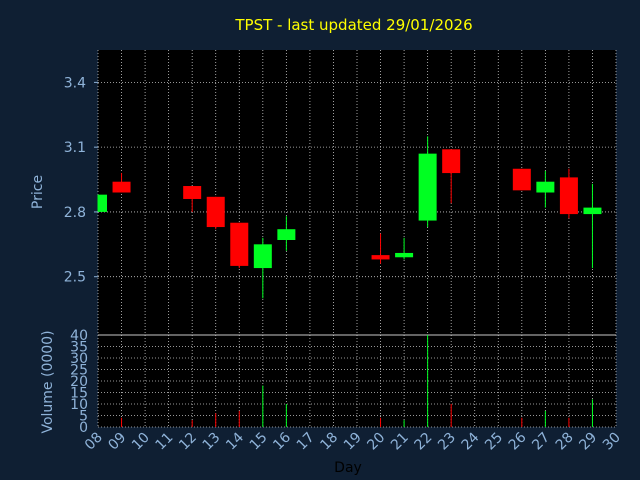 This screenshot has width=640, height=480. What do you see at coordinates (79, 348) in the screenshot?
I see `volume-tick-label: 35` at bounding box center [79, 348].